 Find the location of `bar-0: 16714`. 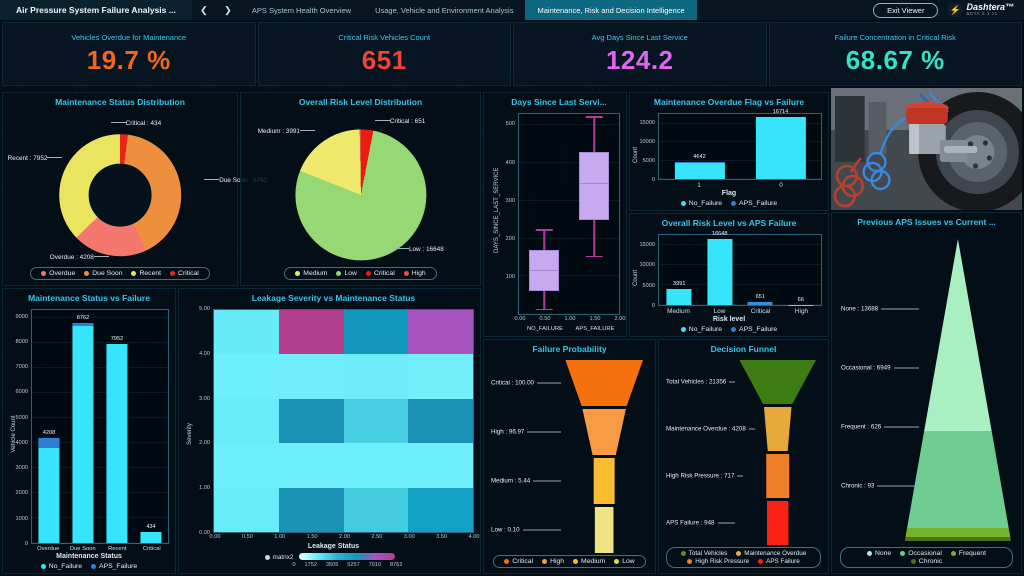

bar-0: 16714 is located at coordinates (780, 144).